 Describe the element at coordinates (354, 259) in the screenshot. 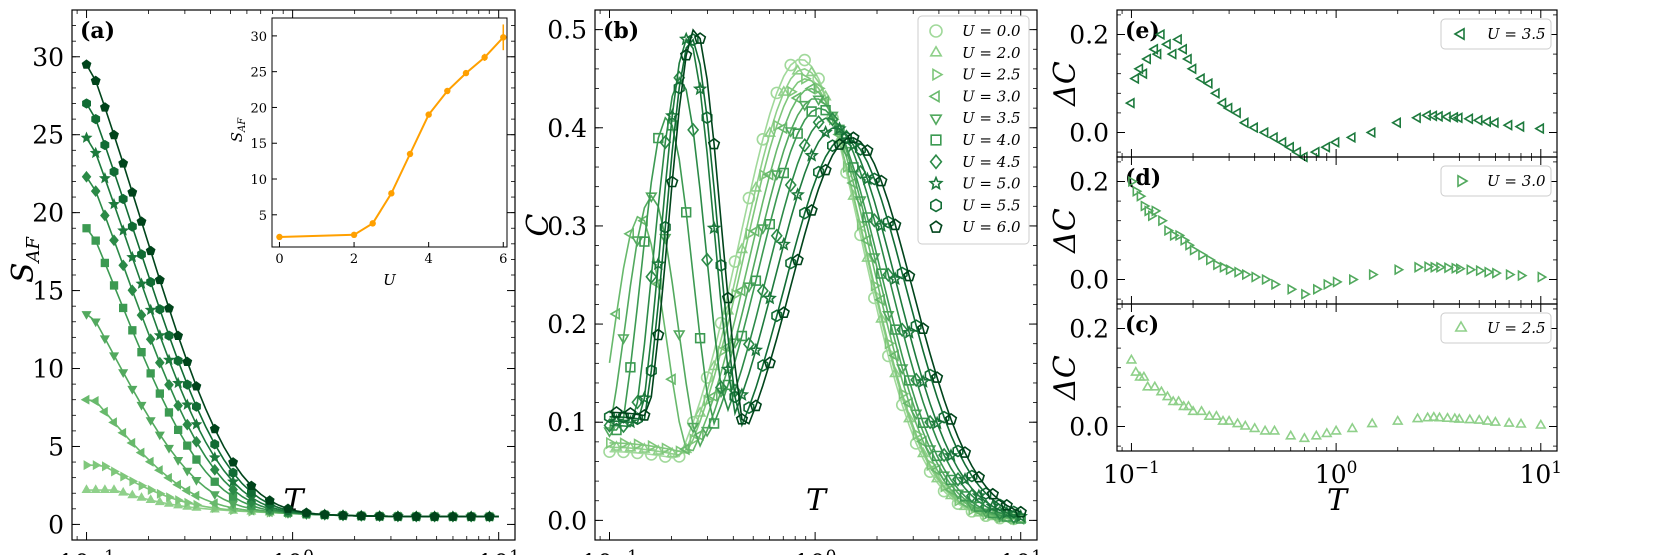

I see `inset-x-tick-label: 2` at that location.